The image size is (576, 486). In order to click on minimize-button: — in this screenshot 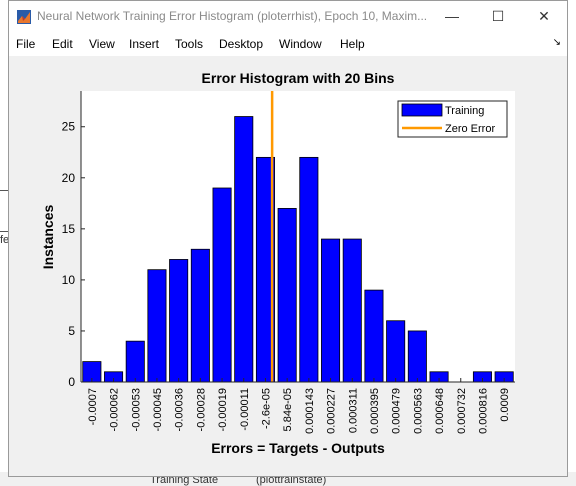, I will do `click(452, 16)`.